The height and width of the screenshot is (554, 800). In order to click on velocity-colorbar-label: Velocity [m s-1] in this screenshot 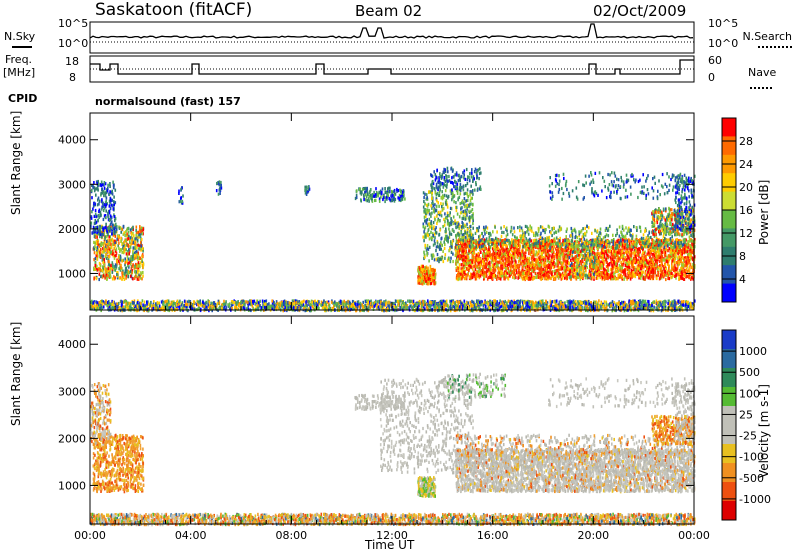, I will do `click(764, 431)`.